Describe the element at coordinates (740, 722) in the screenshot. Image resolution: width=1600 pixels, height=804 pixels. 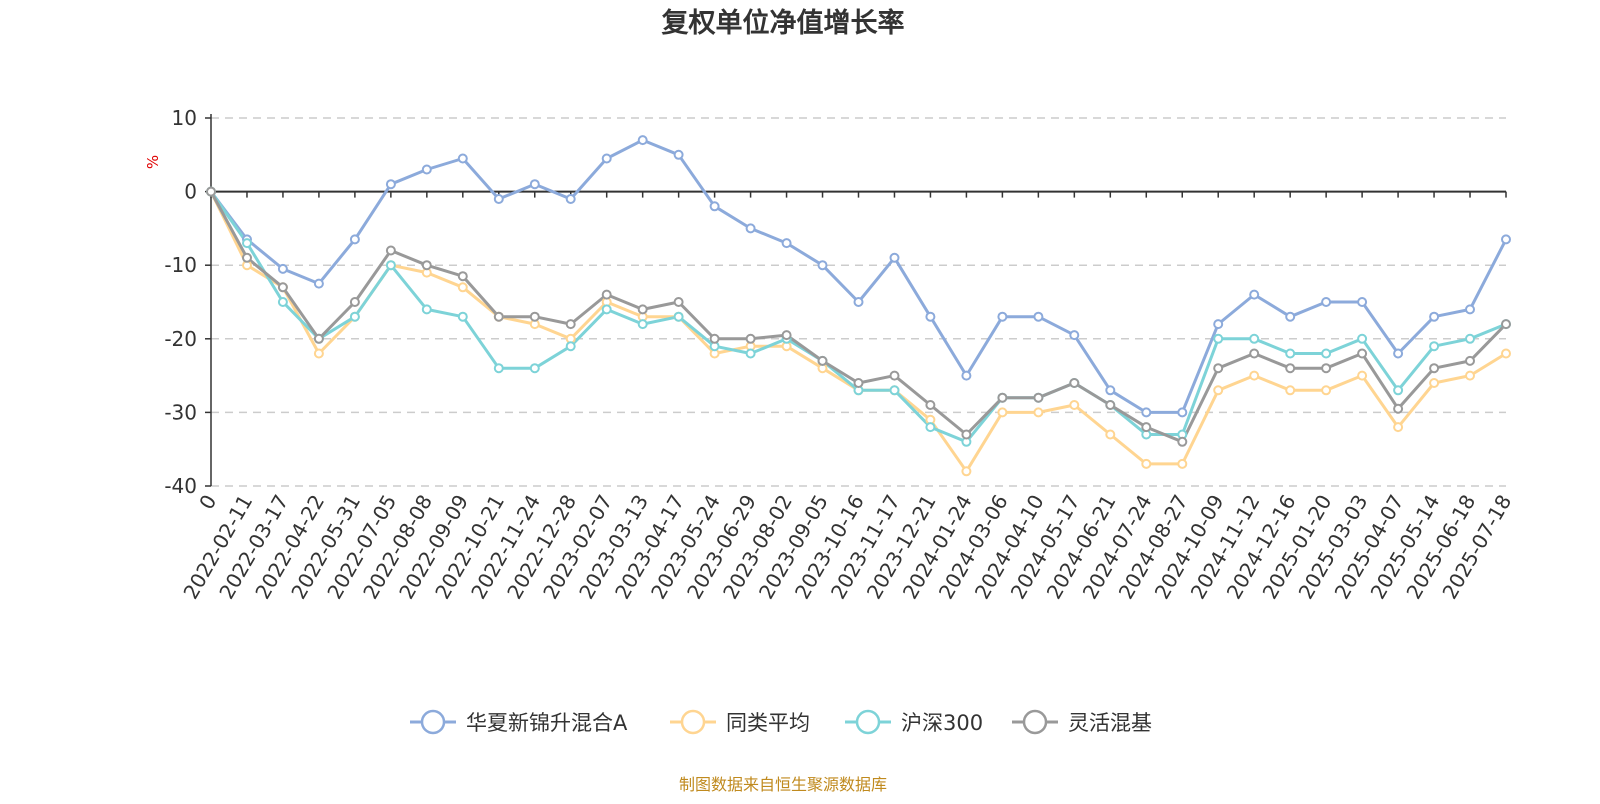
I see `legend-item-1: 同类平均` at that location.